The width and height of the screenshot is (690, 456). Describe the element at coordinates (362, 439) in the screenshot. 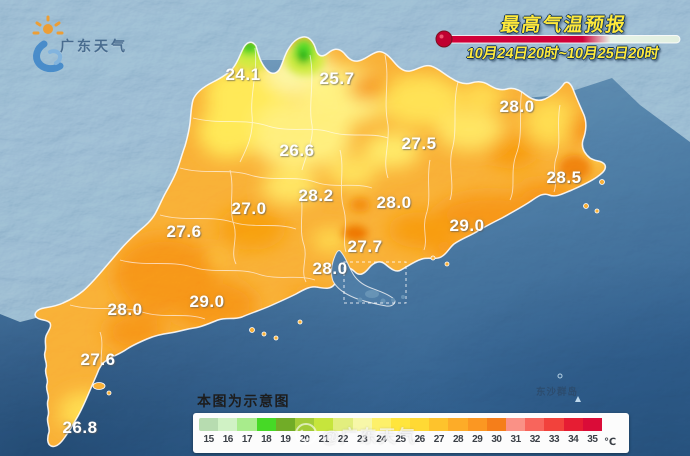

I see `legend-value: 23` at that location.